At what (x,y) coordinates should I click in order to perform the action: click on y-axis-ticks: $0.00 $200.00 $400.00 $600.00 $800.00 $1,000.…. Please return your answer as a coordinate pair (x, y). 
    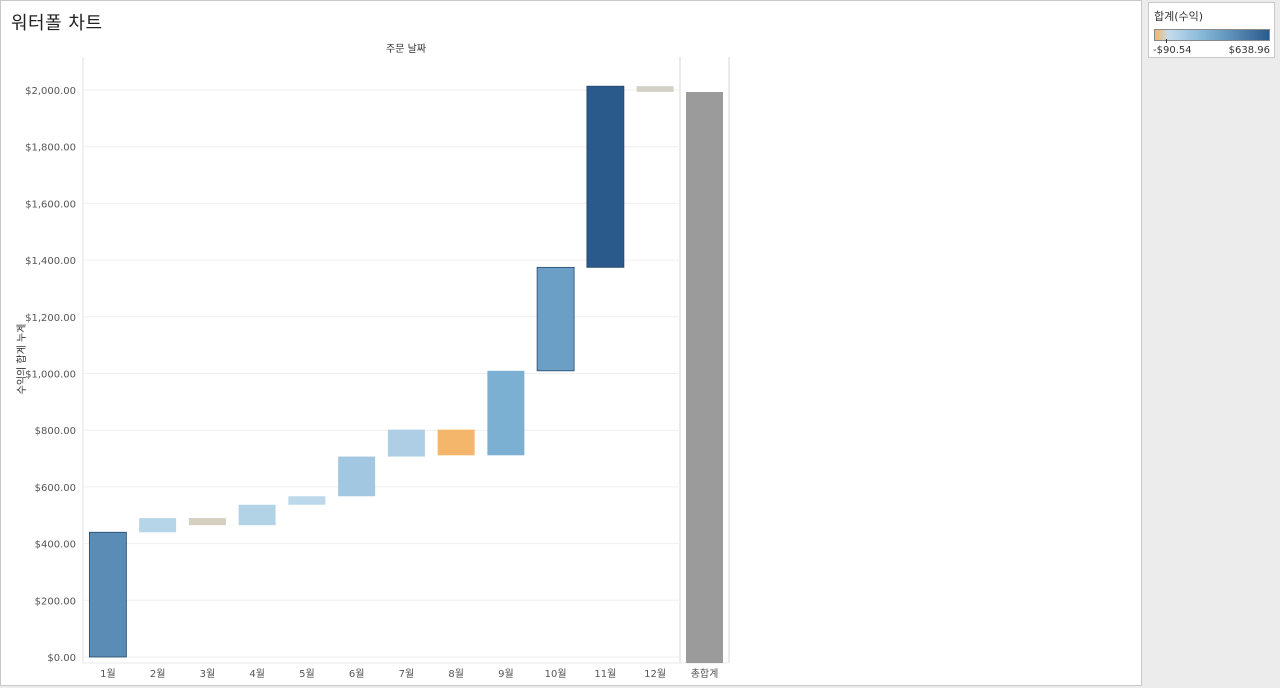
    Looking at the image, I should click on (50, 375).